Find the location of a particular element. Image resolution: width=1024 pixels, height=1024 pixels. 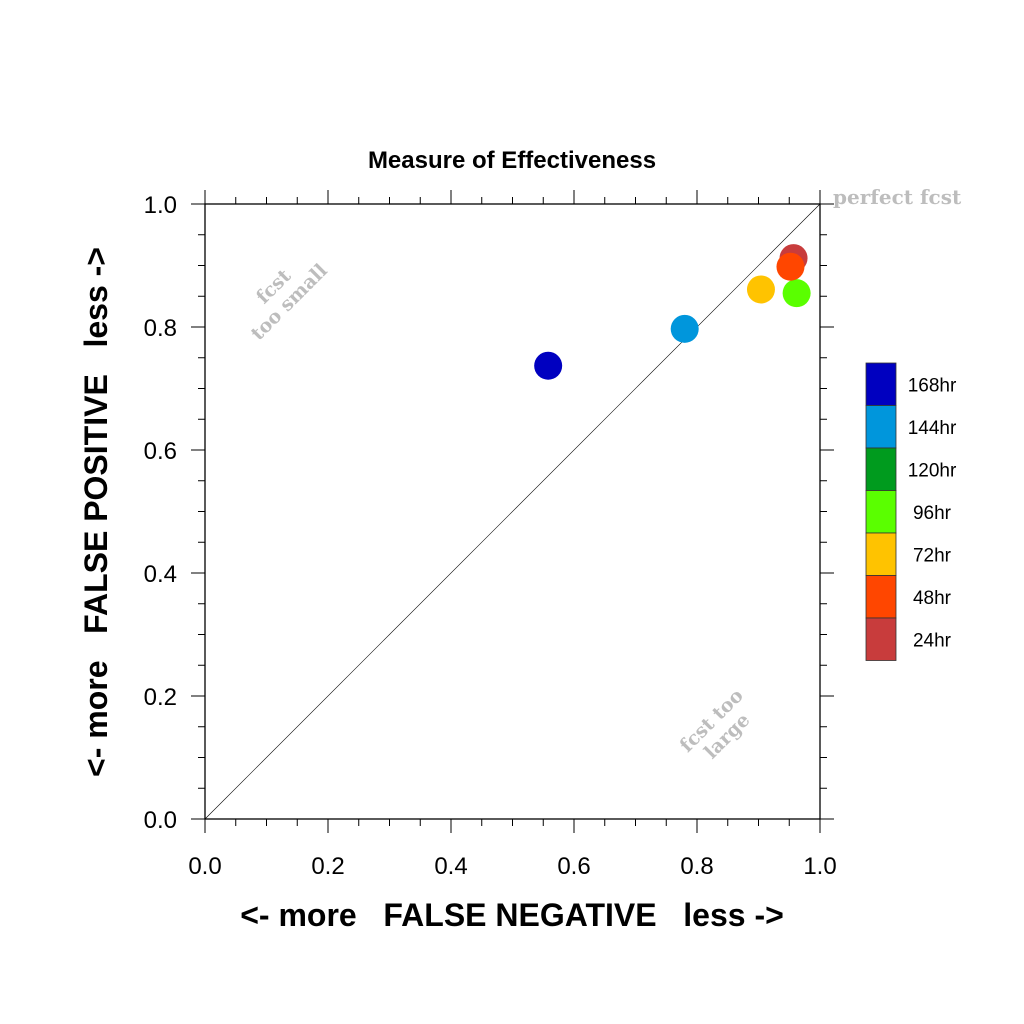

annotation-fcst-too-large: fcst too large is located at coordinates (715, 724).